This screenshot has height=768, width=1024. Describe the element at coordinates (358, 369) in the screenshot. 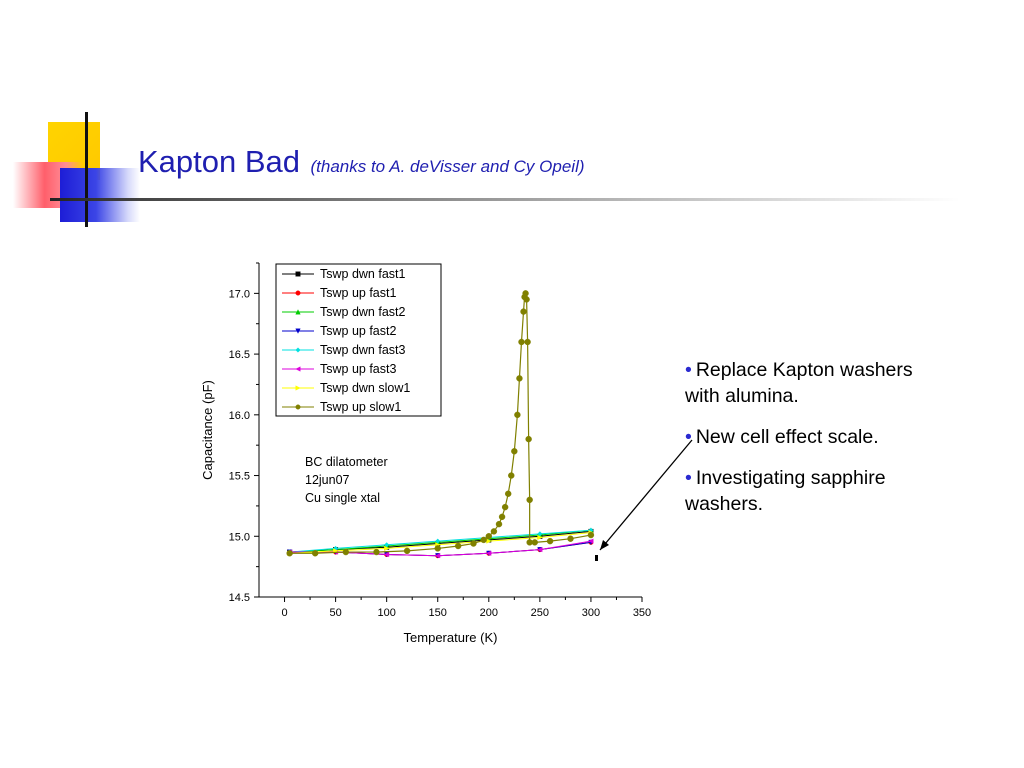

I see `legend-label: Tswp up fast3` at that location.